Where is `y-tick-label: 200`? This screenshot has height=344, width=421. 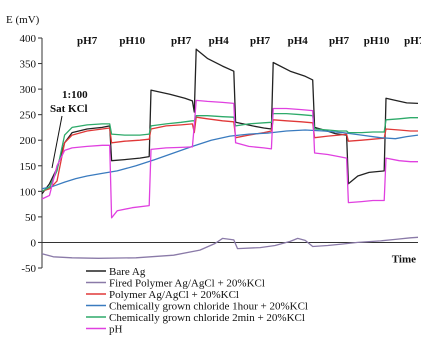
y-tick-label: 200 is located at coordinates (28, 141).